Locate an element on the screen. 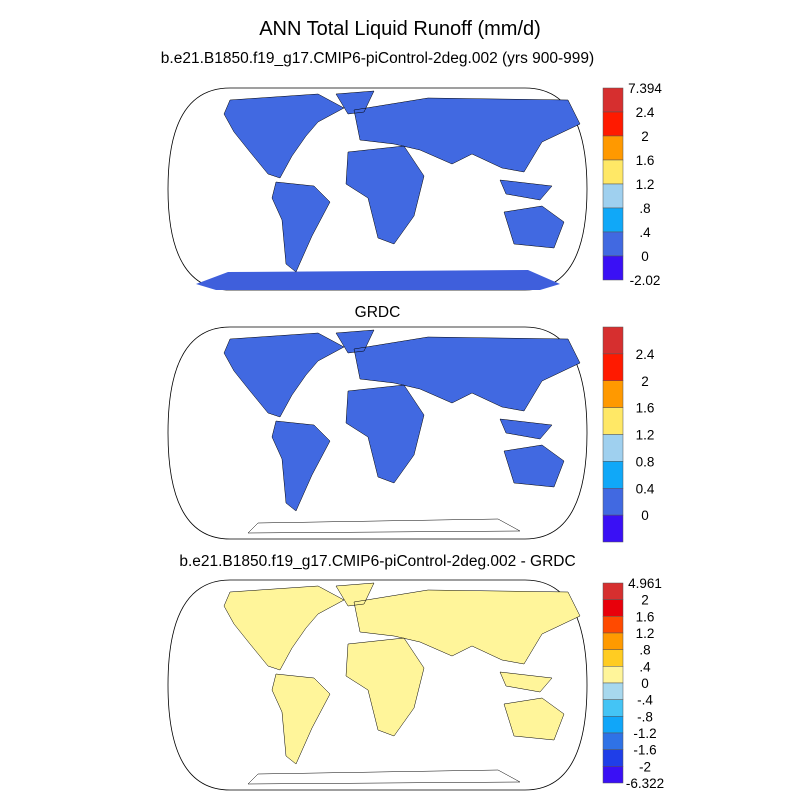 This screenshot has height=800, width=800. colorbar-label: -6.322 is located at coordinates (645, 783).